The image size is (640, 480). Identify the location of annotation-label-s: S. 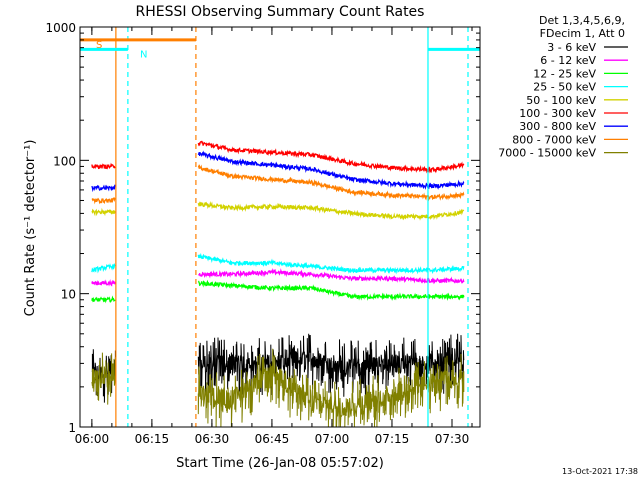
(99, 45).